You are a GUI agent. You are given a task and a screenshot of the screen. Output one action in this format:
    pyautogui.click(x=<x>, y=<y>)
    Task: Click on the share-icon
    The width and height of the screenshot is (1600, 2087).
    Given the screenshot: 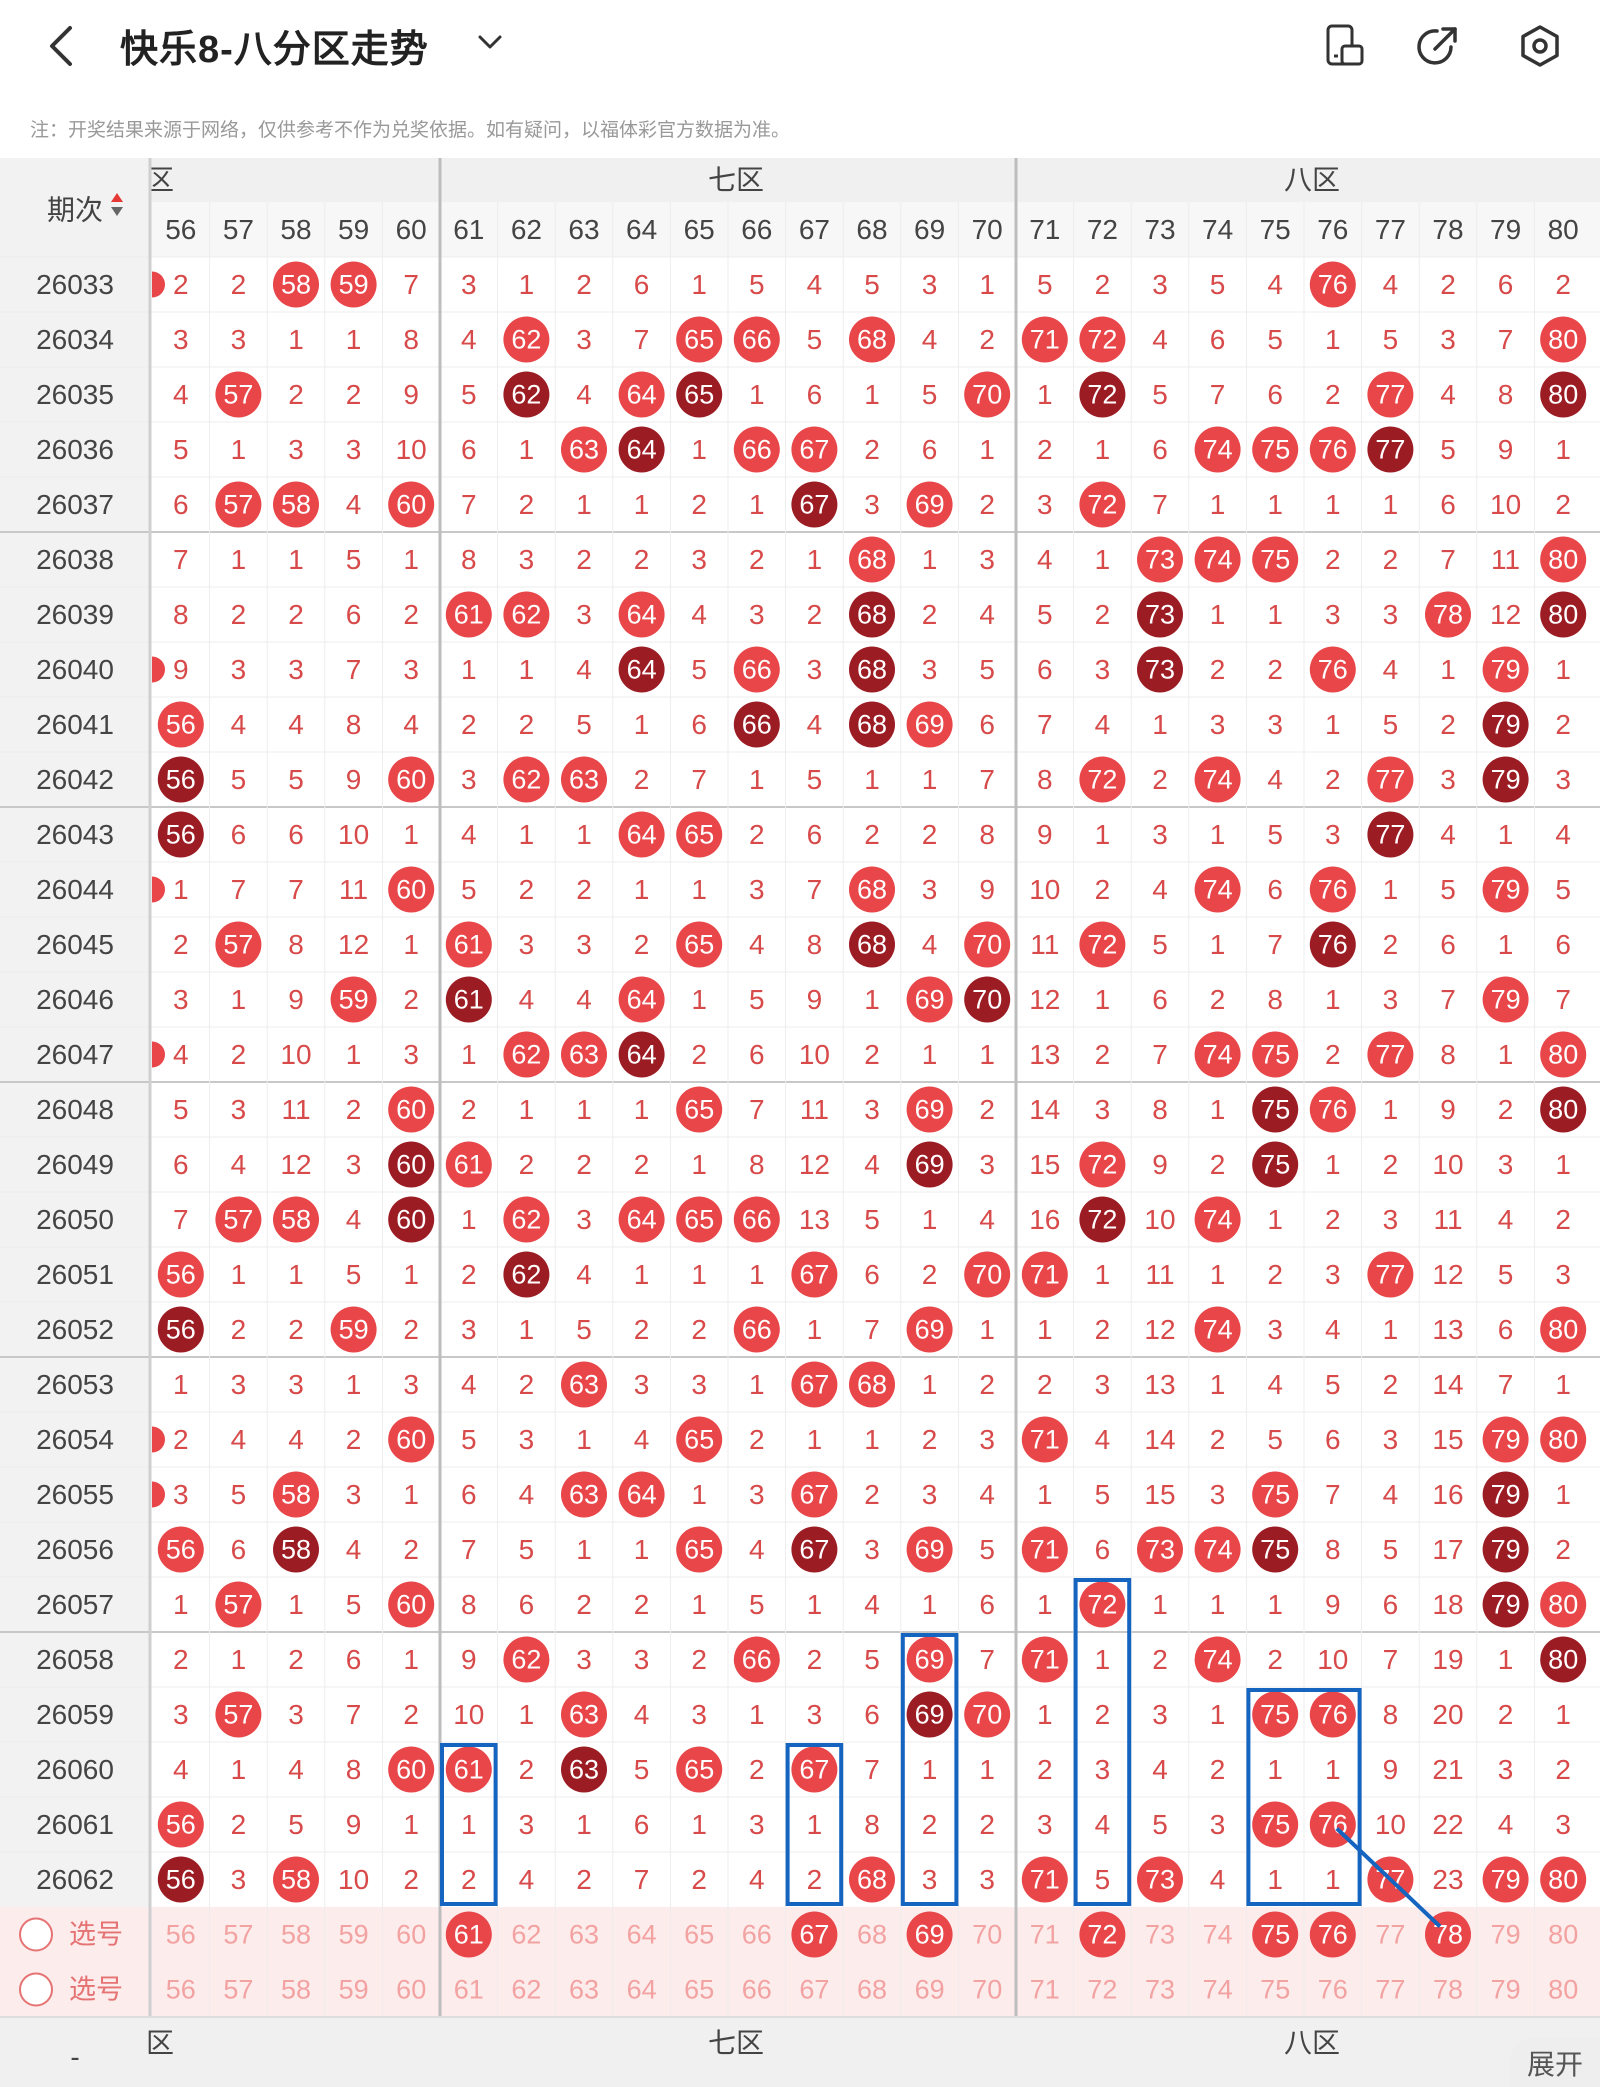 What is the action you would take?
    pyautogui.click(x=1438, y=46)
    